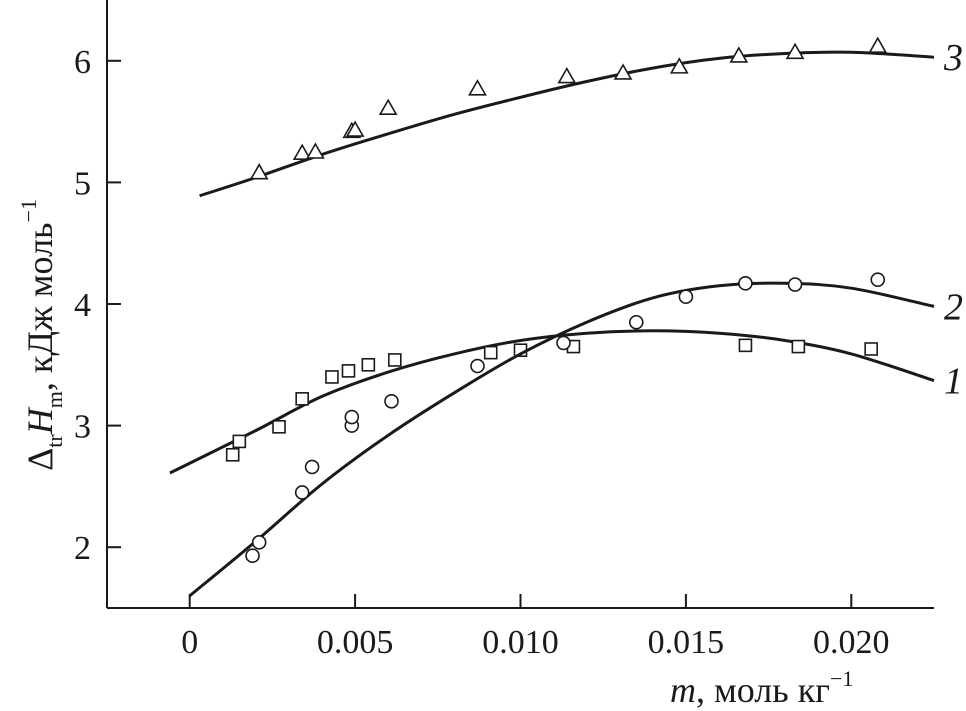  I want to click on y-tick-label: 6, so click(82, 62).